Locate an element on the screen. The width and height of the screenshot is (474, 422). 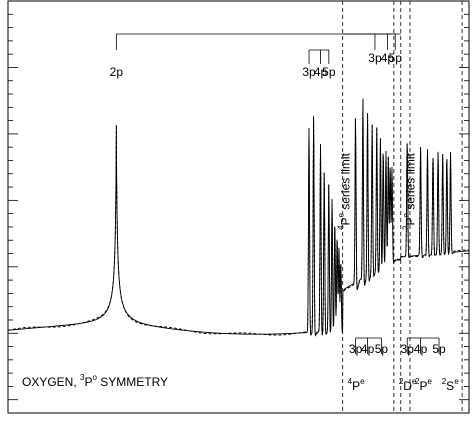
series-limit-label: 4Pe series limit is located at coordinates (345, 191).